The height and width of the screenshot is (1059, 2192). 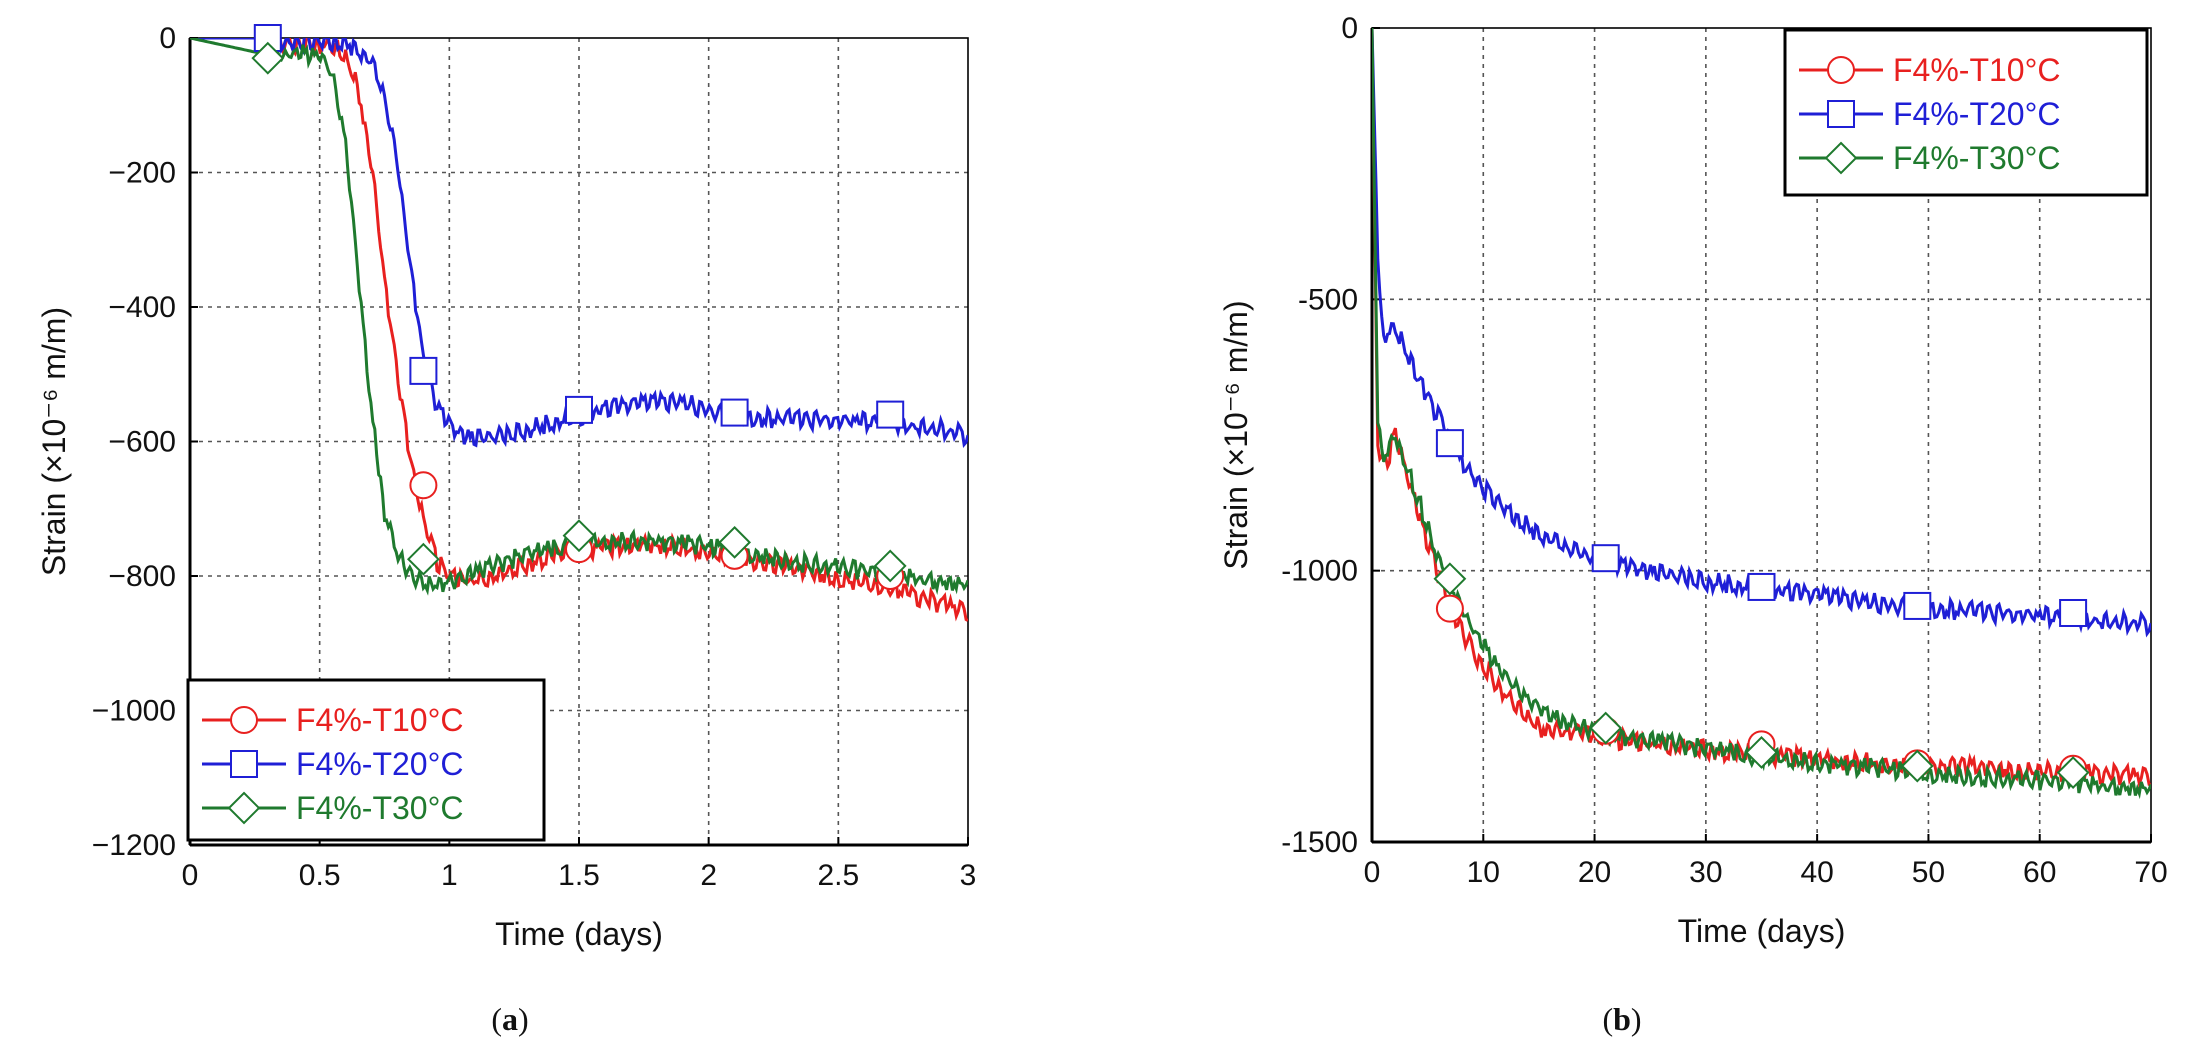 What do you see at coordinates (320, 875) in the screenshot?
I see `x-tick-label: 0.5` at bounding box center [320, 875].